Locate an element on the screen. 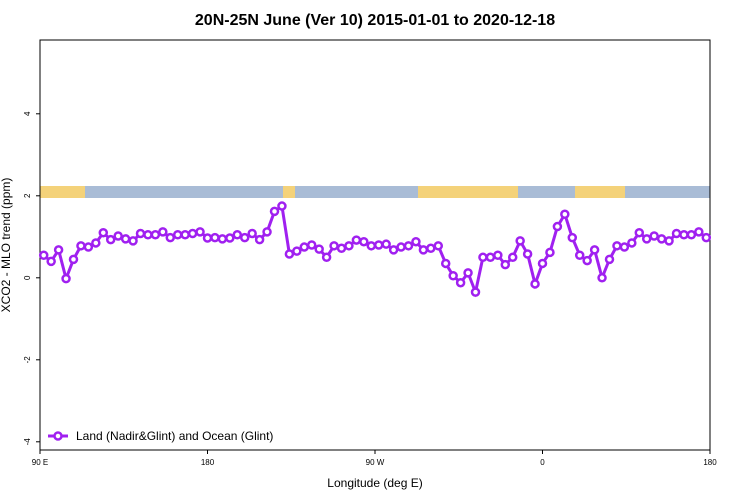 This screenshot has height=500, width=750. legend-label: Land (Nadir&Glint) and Ocean (Glint) is located at coordinates (174, 436).